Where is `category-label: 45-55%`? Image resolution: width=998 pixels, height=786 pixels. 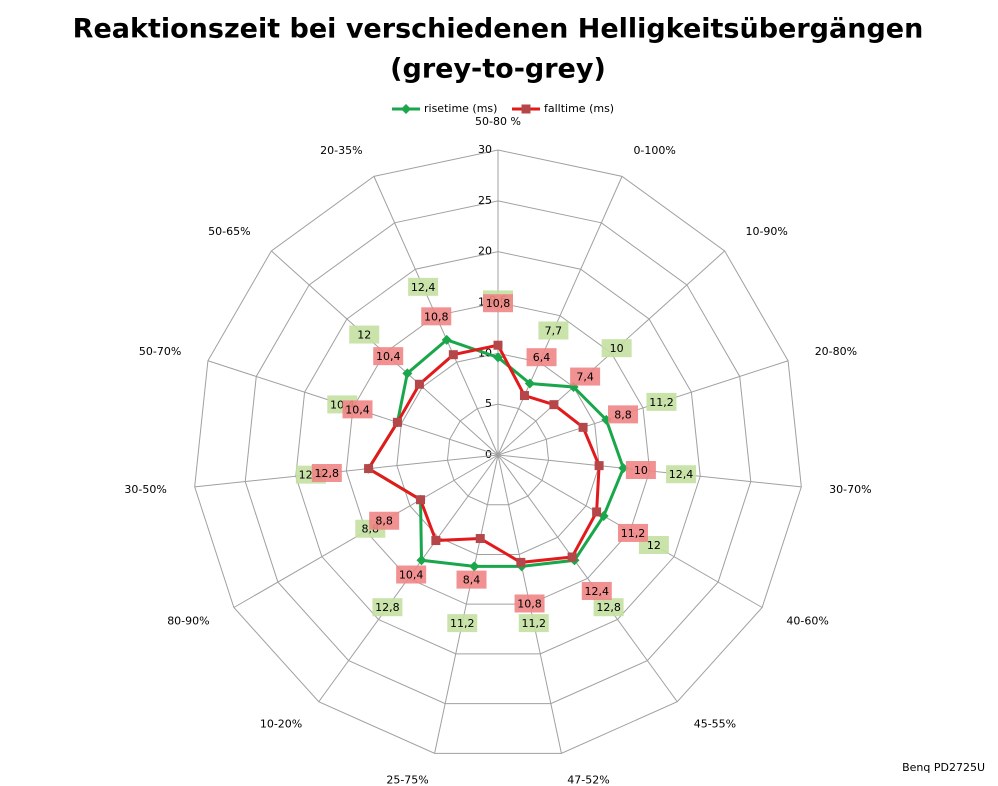 category-label: 45-55% is located at coordinates (715, 723).